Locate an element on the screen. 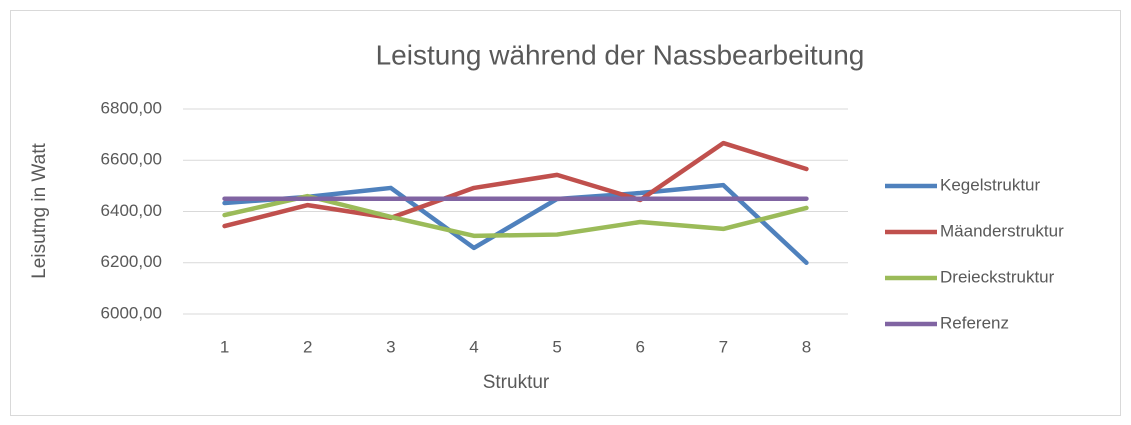 This screenshot has height=425, width=1131. legend-label: Dreieckstruktur is located at coordinates (997, 276).